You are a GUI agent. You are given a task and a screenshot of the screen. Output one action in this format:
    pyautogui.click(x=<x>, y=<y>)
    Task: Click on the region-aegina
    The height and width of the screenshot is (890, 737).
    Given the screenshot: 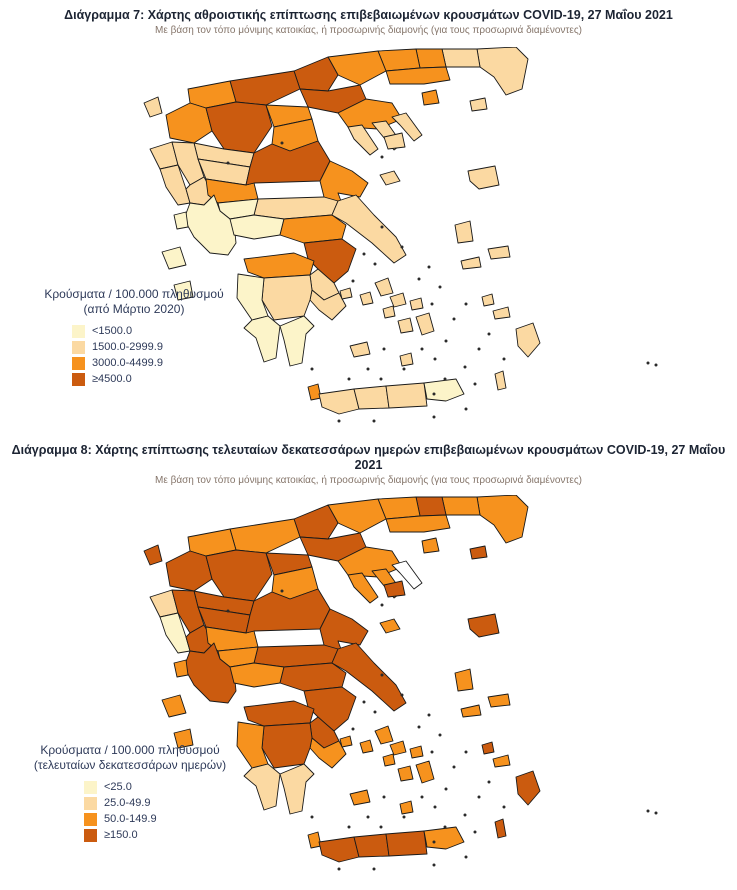 What is the action you would take?
    pyautogui.click(x=346, y=293)
    